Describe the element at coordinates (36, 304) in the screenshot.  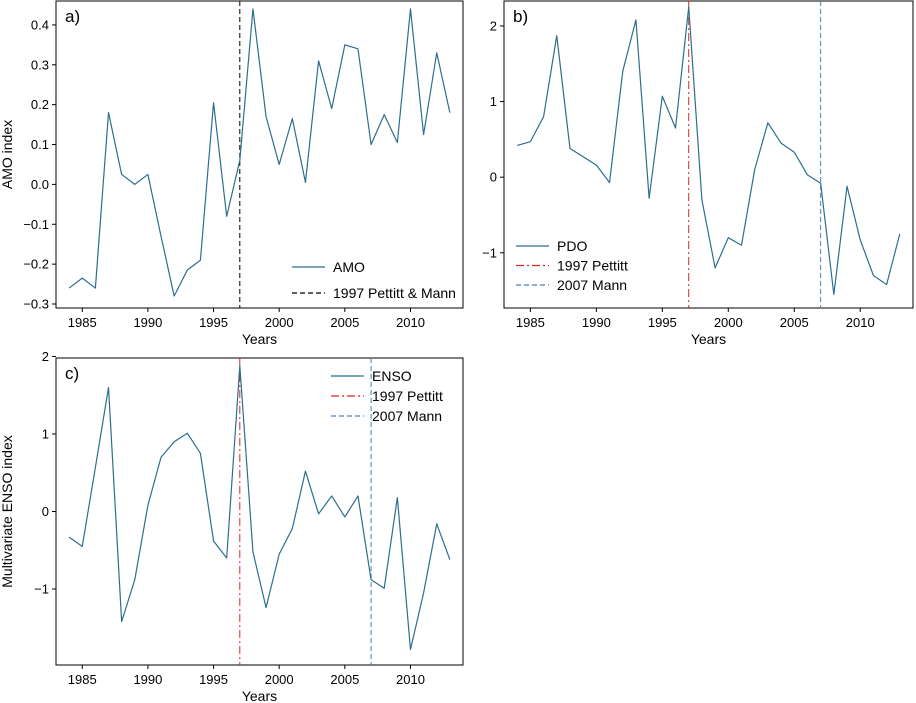
I see `y-tick-label: −0.3` at that location.